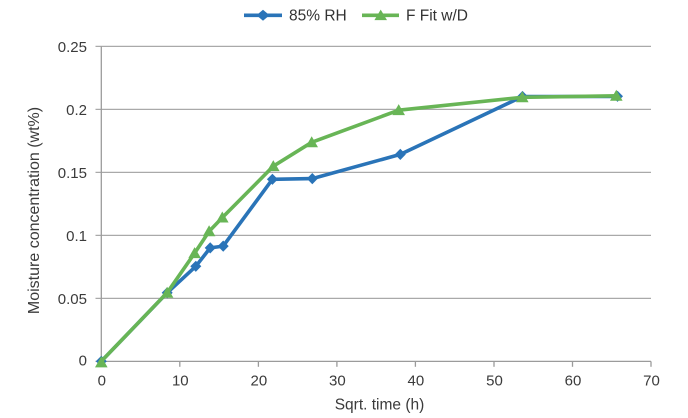 This screenshot has height=418, width=688. I want to click on svg-text: Moisture concentration (wt%), so click(34, 210).